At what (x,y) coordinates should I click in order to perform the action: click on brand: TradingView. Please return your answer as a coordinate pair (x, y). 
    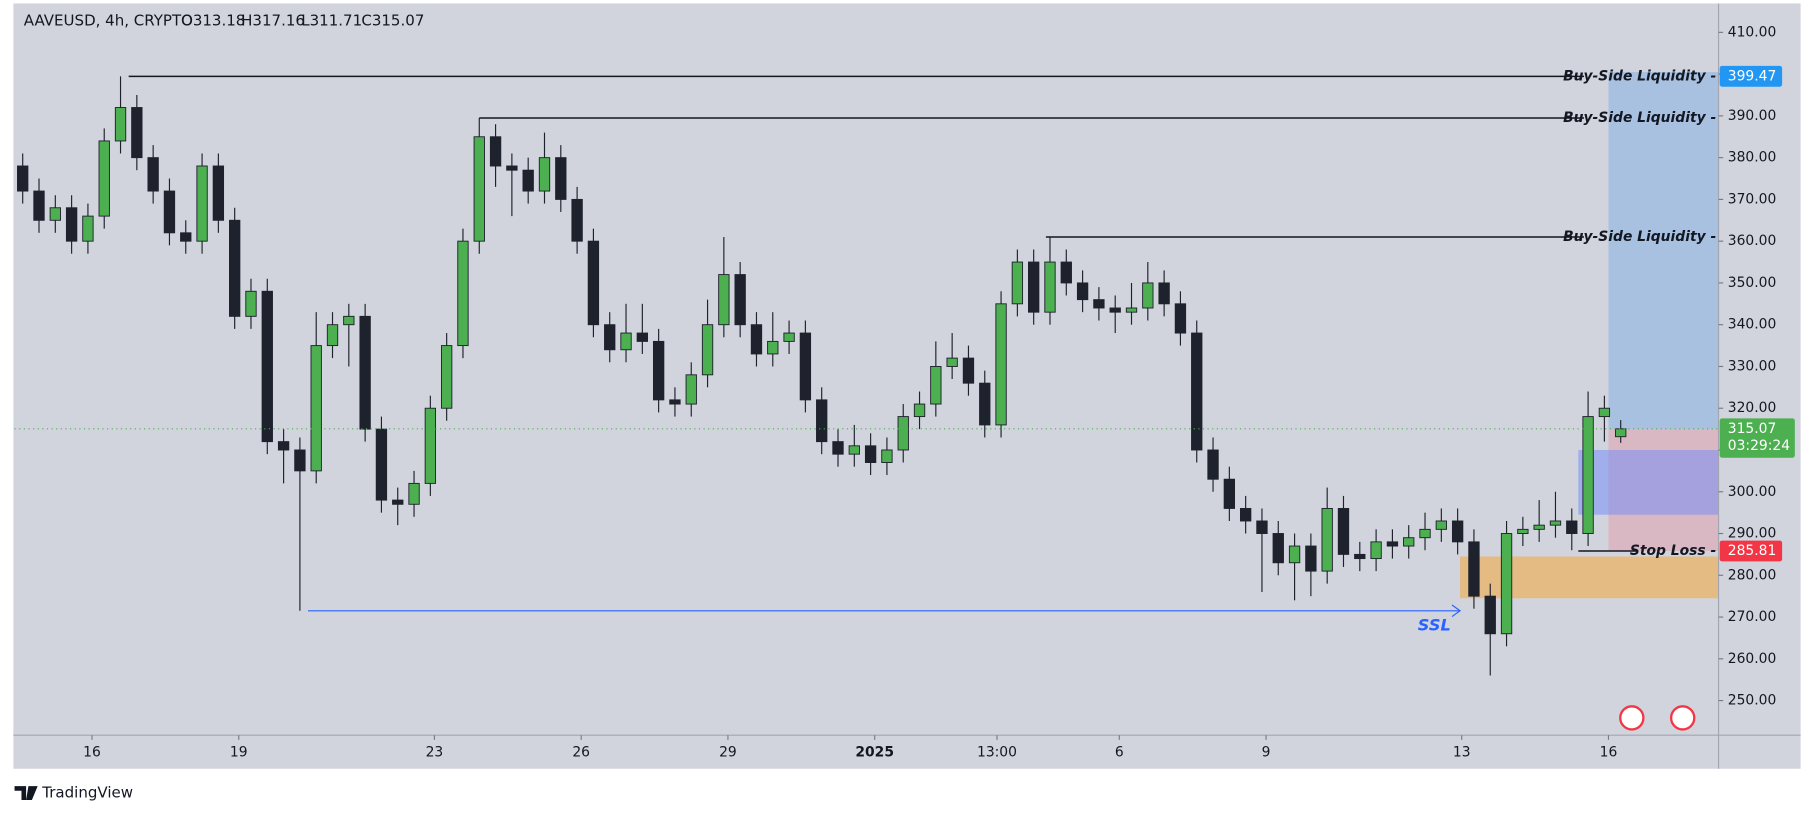
    Looking at the image, I should click on (73, 793).